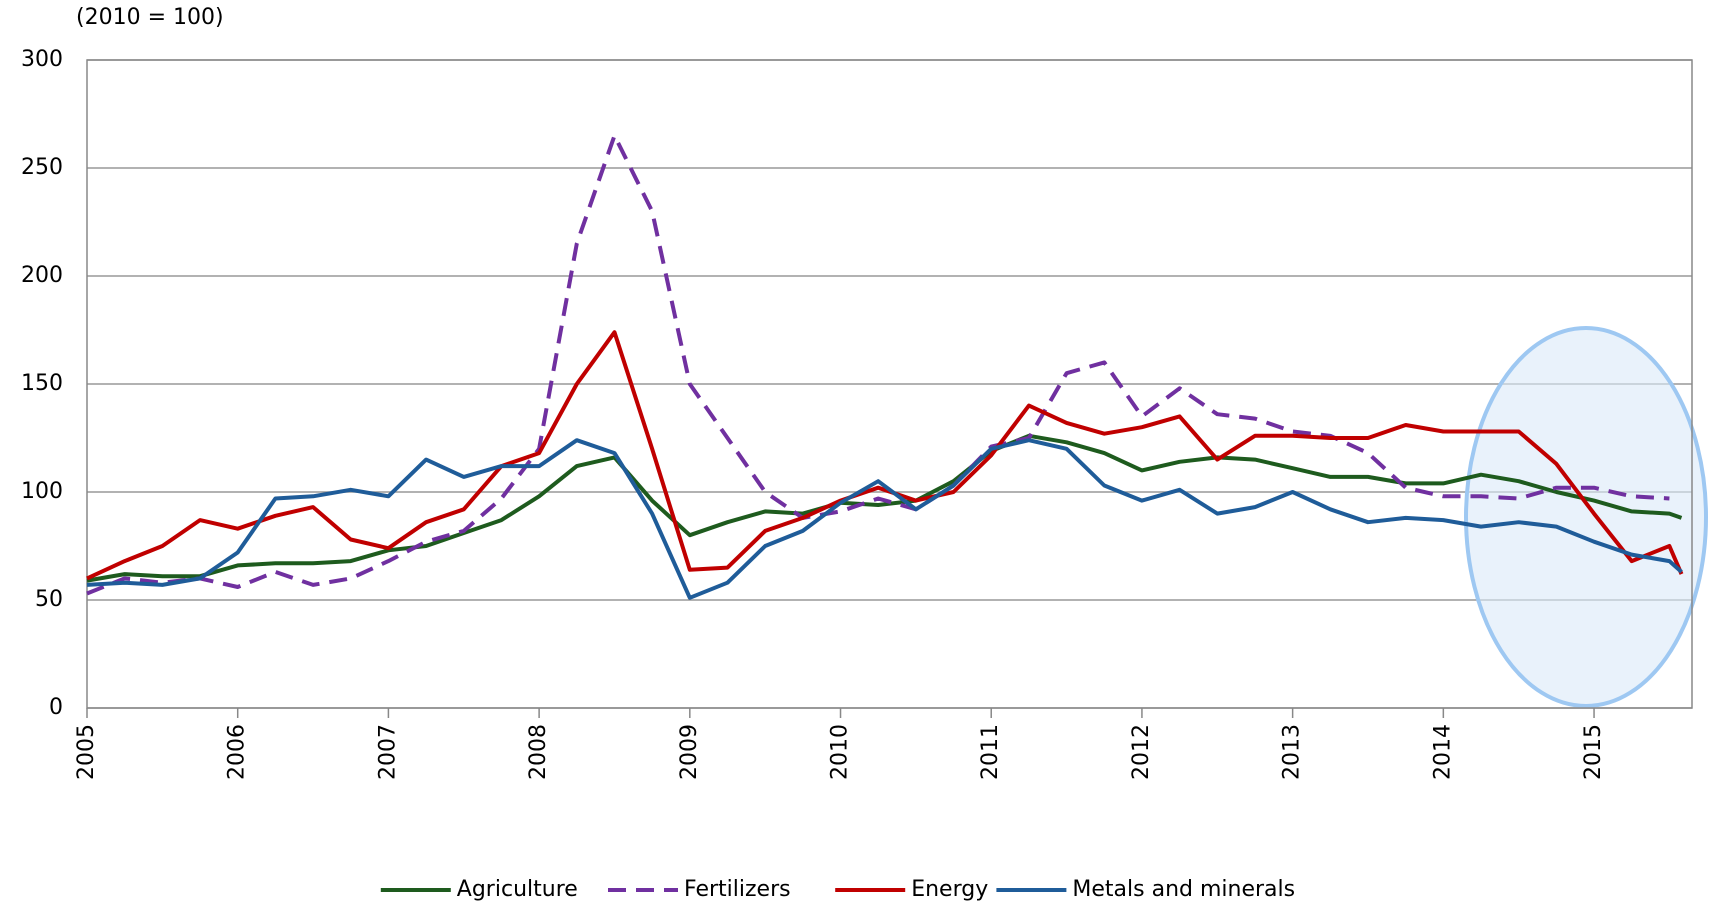 Image resolution: width=1710 pixels, height=907 pixels. What do you see at coordinates (86, 752) in the screenshot?
I see `x-tick-label: 2005` at bounding box center [86, 752].